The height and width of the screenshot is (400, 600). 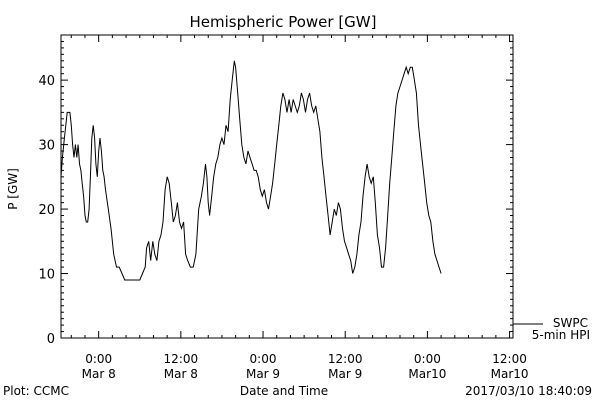 I want to click on y-tick-label: 30, so click(x=46, y=146).